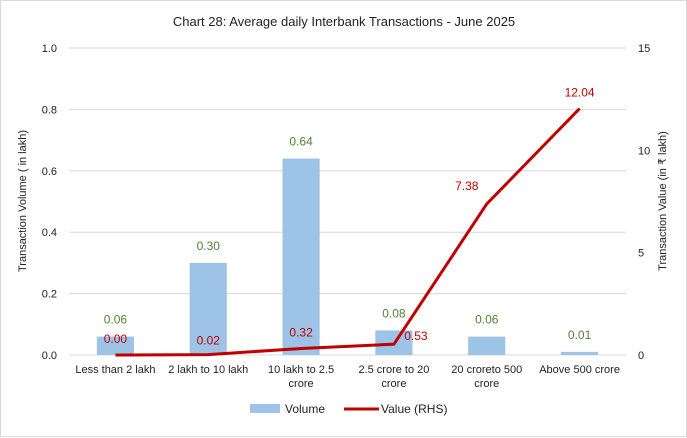 This screenshot has height=438, width=687. What do you see at coordinates (467, 186) in the screenshot?
I see `line-data-label: 7.38` at bounding box center [467, 186].